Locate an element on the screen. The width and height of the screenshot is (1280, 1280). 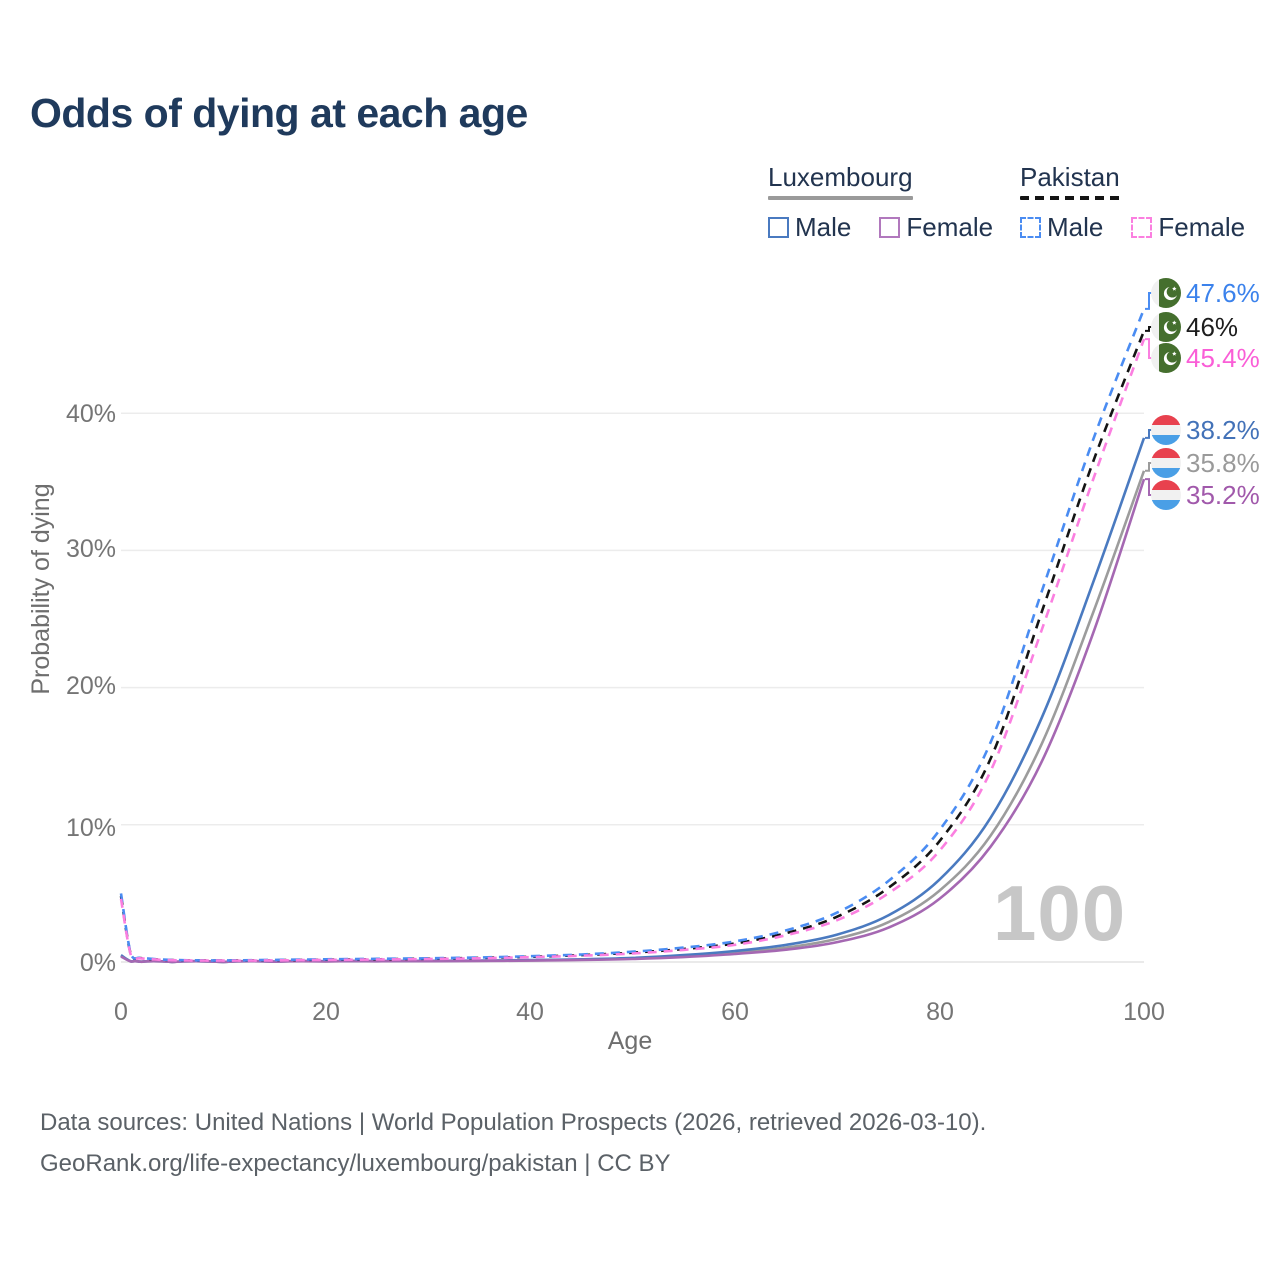
x-tick-40: 40 is located at coordinates (530, 1012).